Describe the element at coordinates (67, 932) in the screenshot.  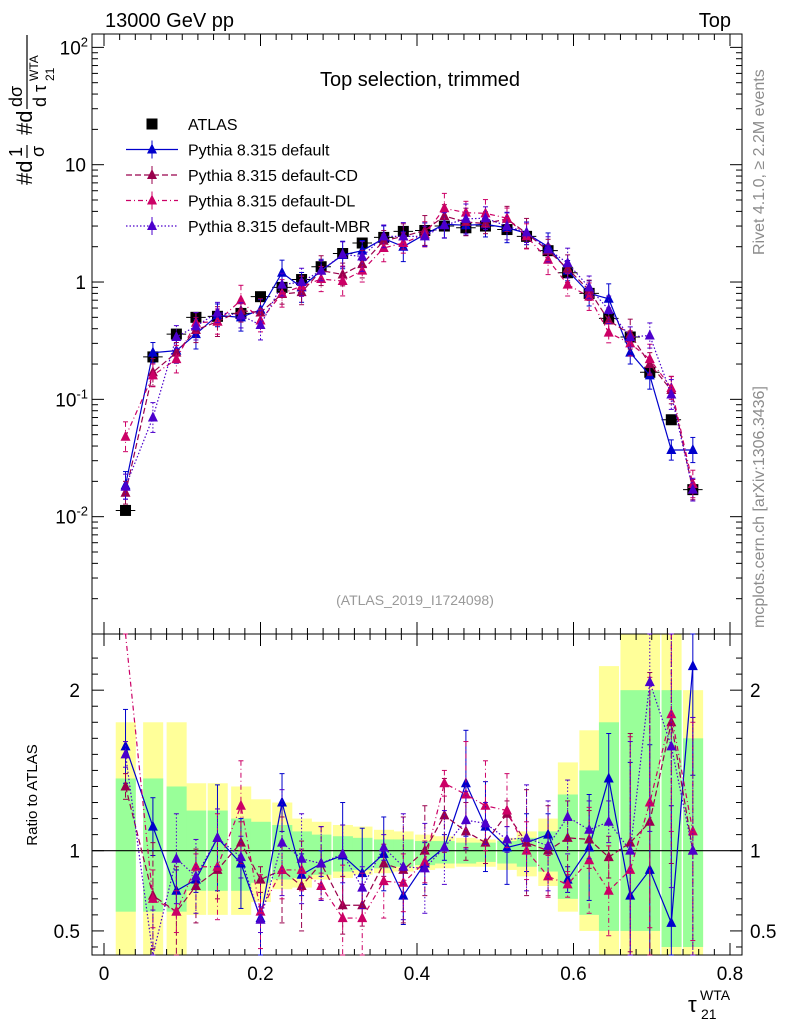
I see `y-tick-label: 0.5` at that location.